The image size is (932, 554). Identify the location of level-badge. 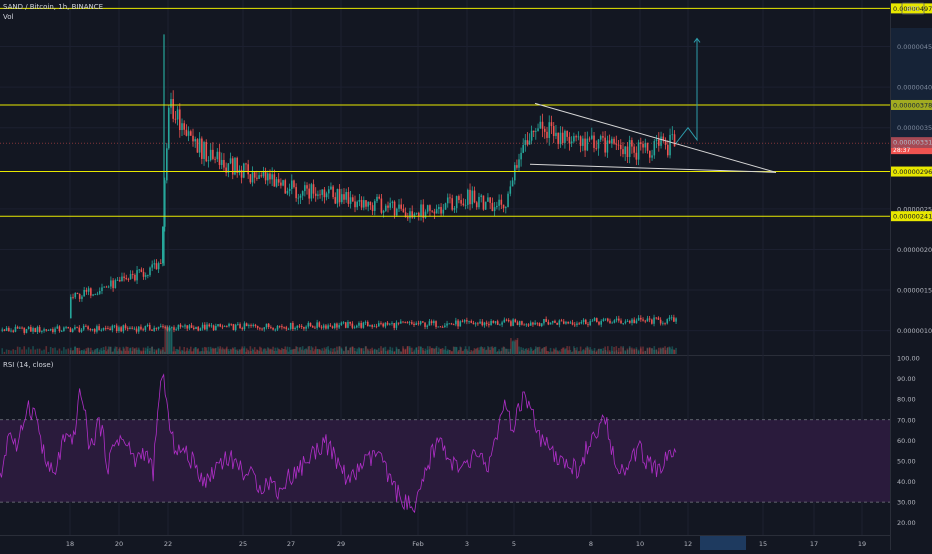
(911, 8).